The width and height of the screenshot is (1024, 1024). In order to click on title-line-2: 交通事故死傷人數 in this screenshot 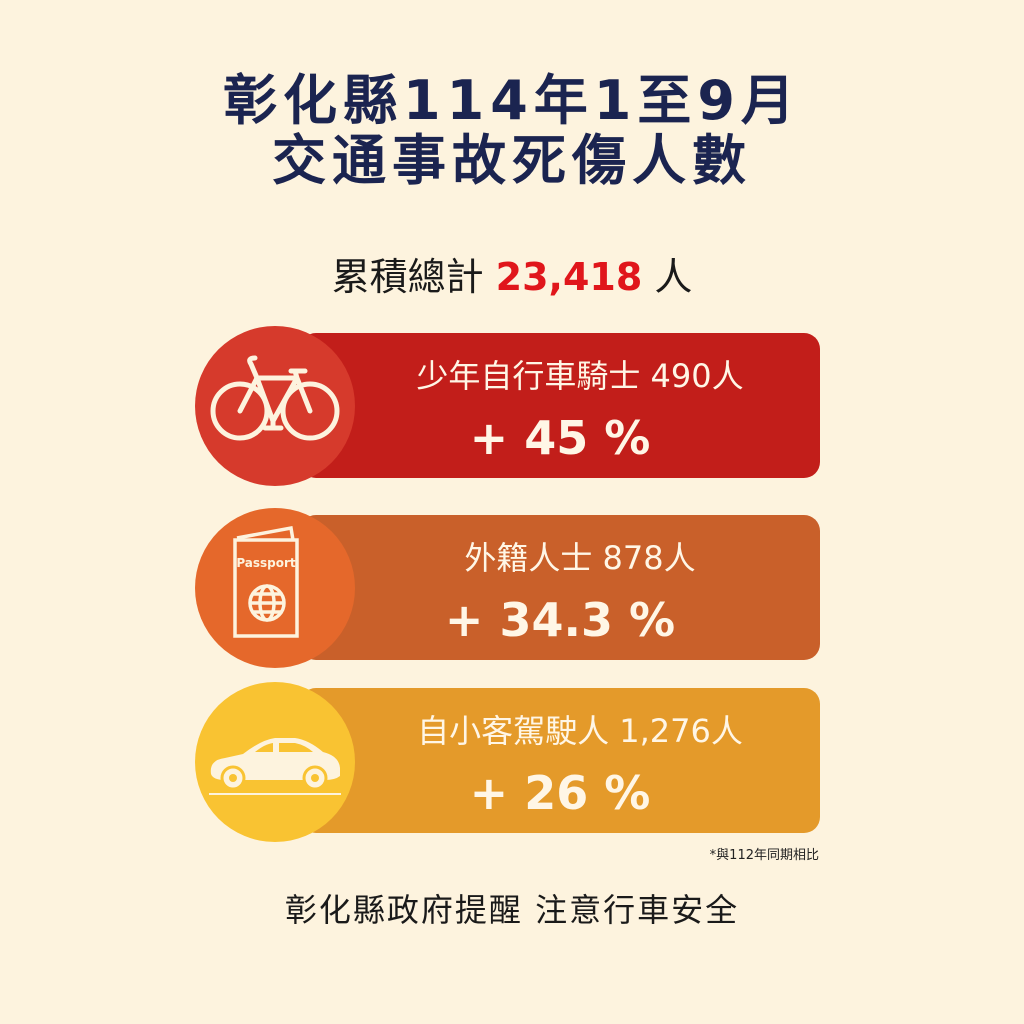, I will do `click(512, 160)`.